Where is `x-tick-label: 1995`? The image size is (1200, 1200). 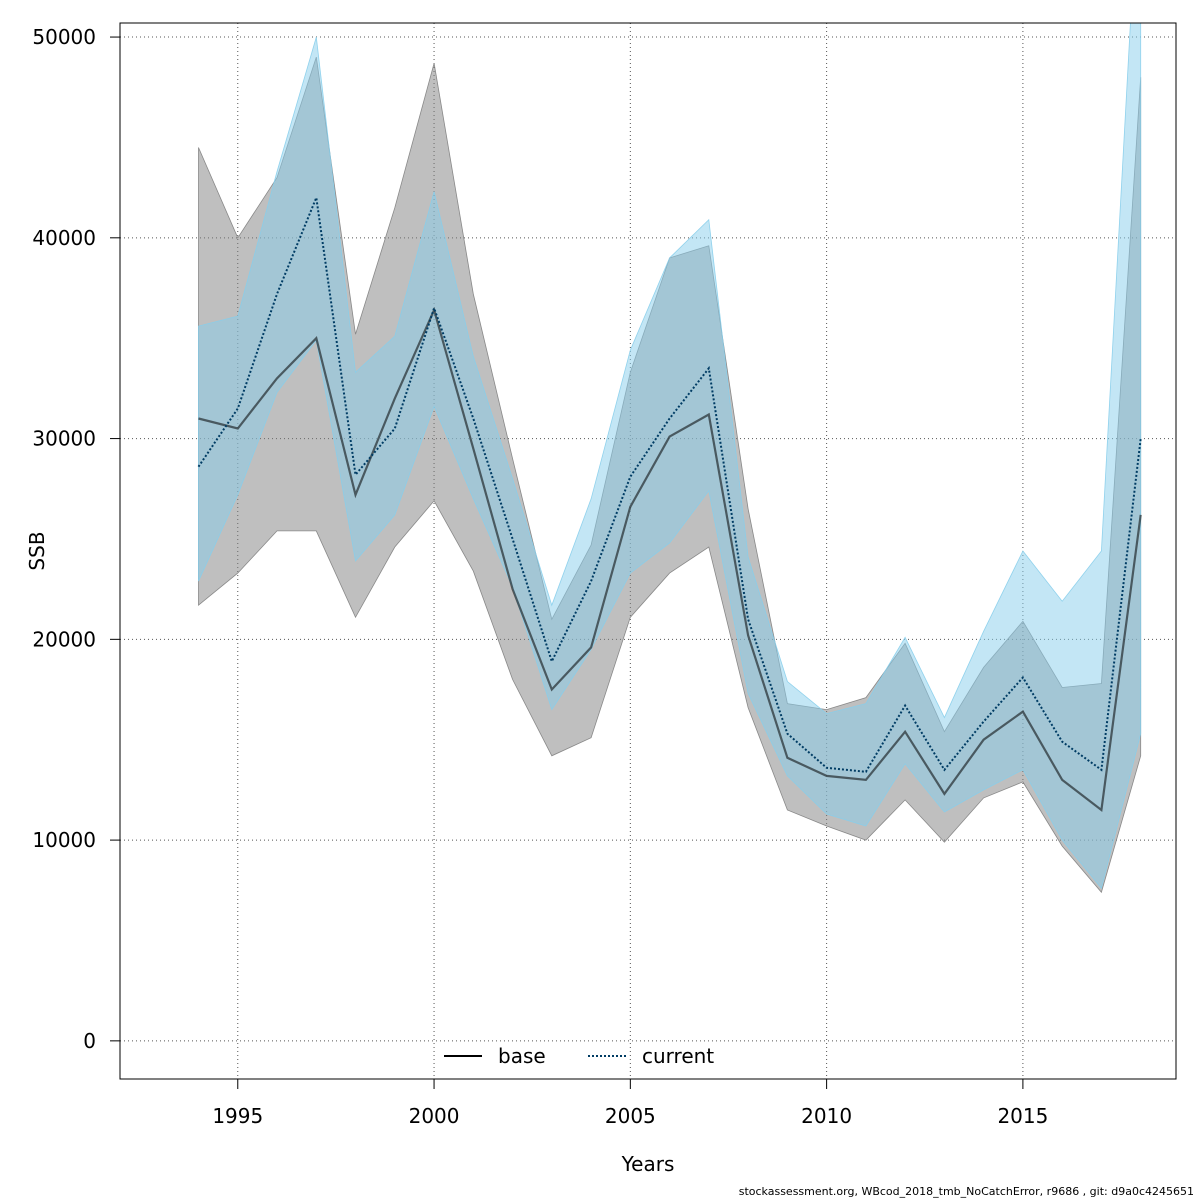
x-tick-label: 1995 is located at coordinates (237, 1116).